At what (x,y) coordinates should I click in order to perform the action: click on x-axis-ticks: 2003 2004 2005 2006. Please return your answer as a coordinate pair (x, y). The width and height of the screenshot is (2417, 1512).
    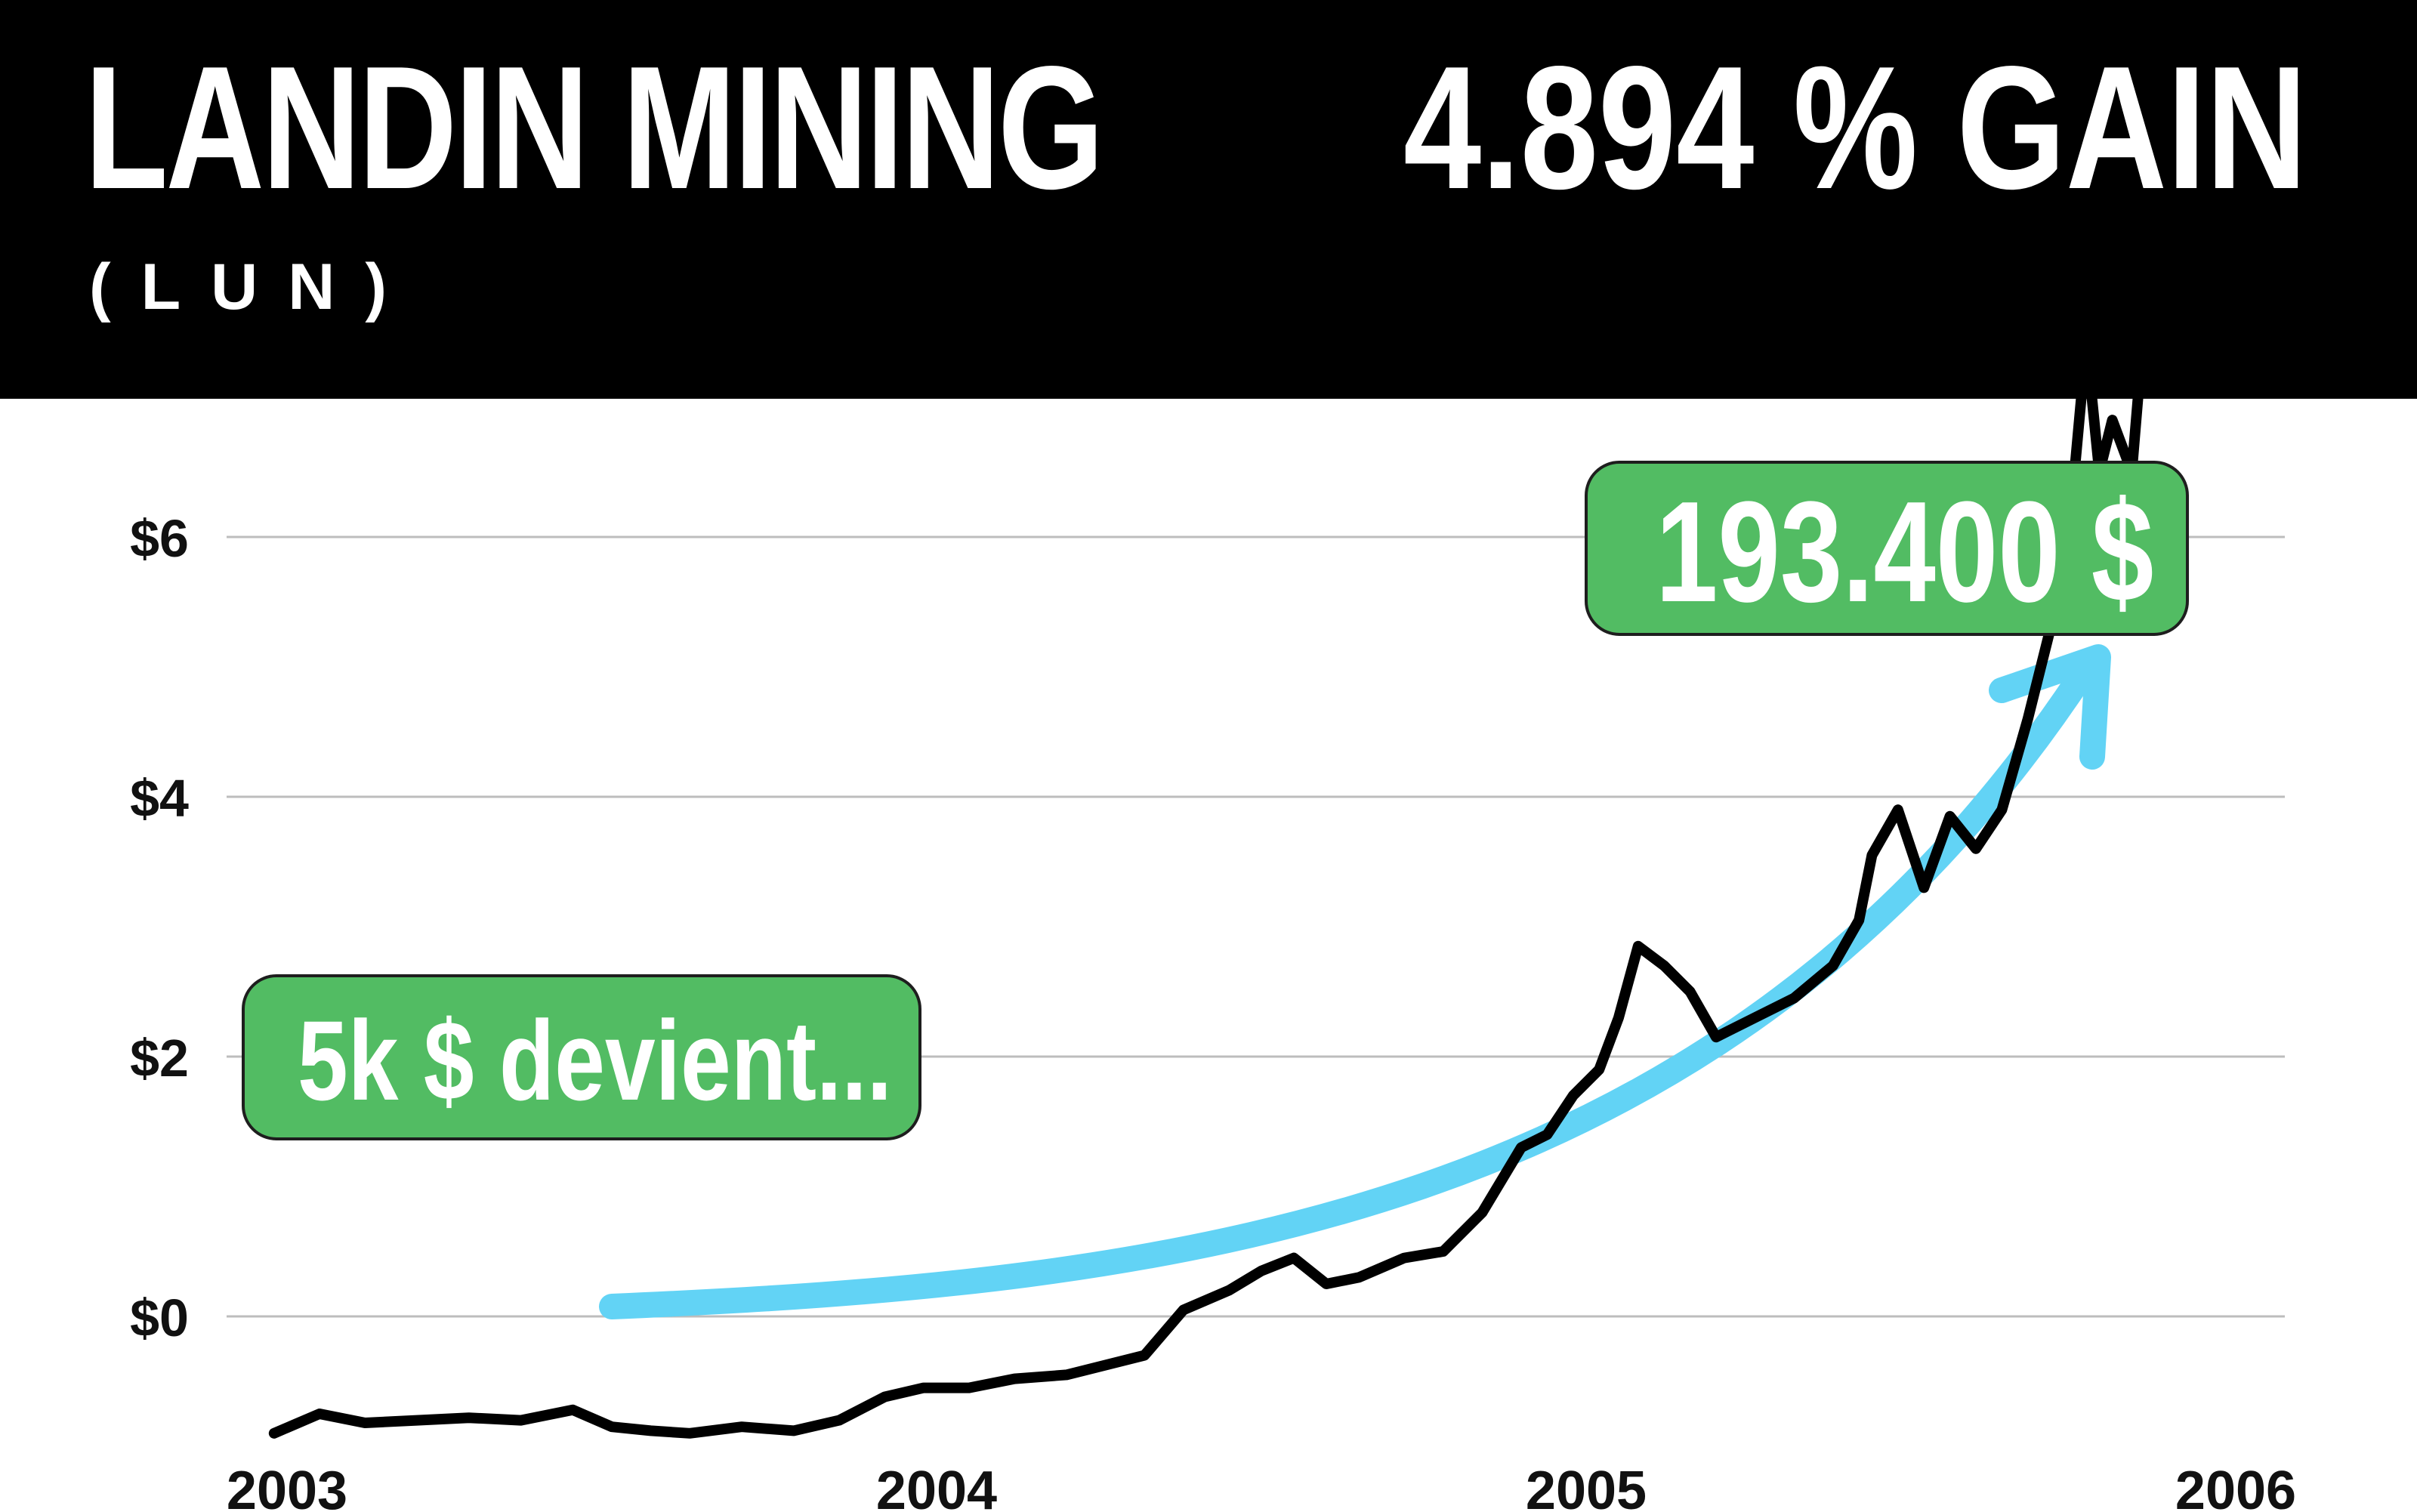
    Looking at the image, I should click on (1261, 1486).